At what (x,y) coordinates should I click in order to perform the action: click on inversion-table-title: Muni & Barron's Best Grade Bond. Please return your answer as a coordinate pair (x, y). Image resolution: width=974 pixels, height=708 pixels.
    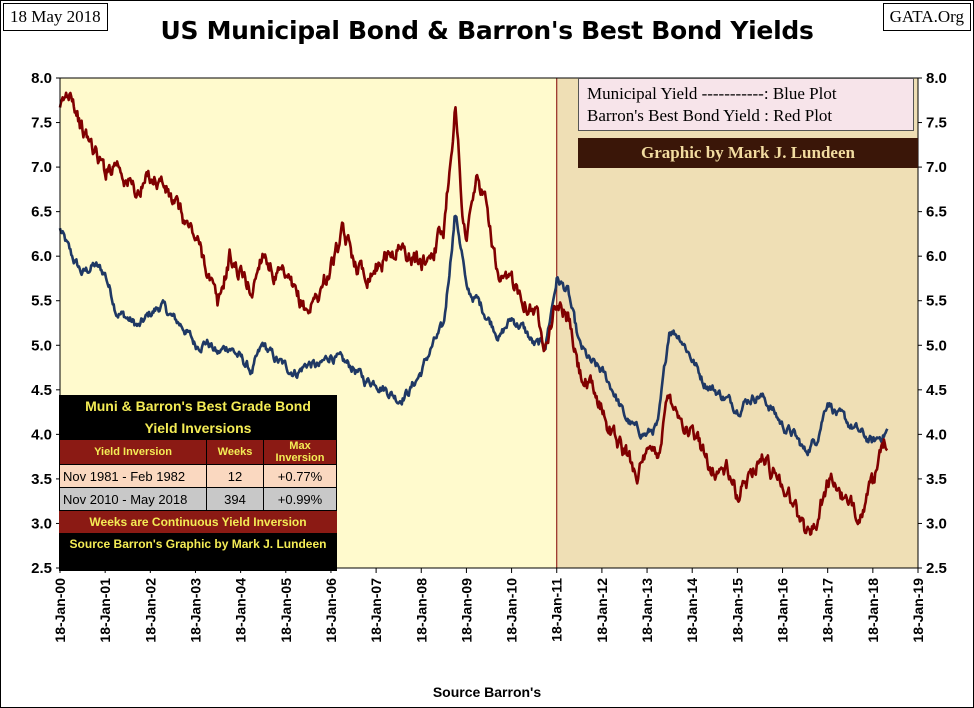
    Looking at the image, I should click on (198, 406).